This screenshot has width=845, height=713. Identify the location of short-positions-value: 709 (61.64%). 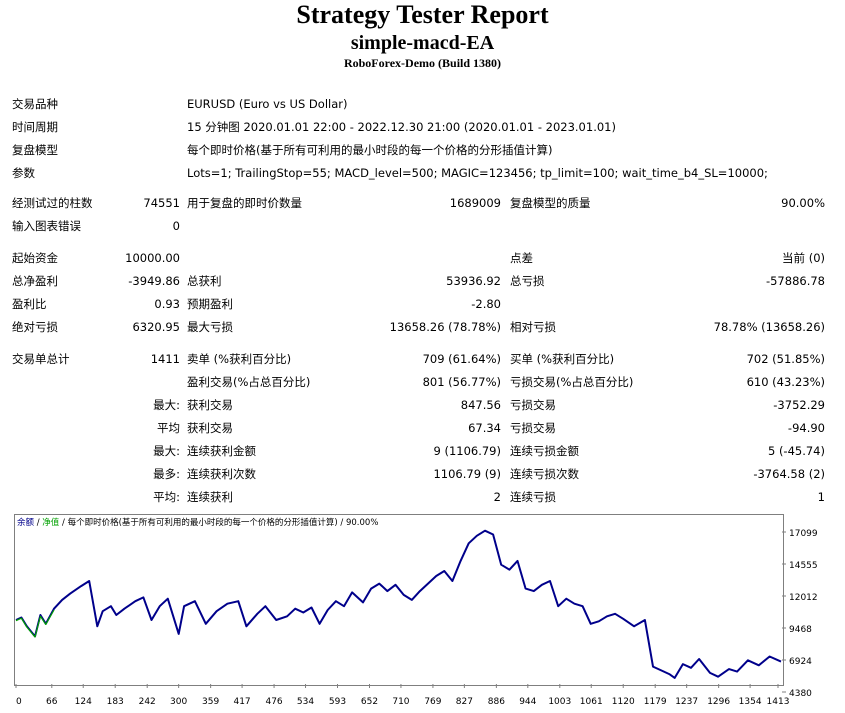
(461, 359).